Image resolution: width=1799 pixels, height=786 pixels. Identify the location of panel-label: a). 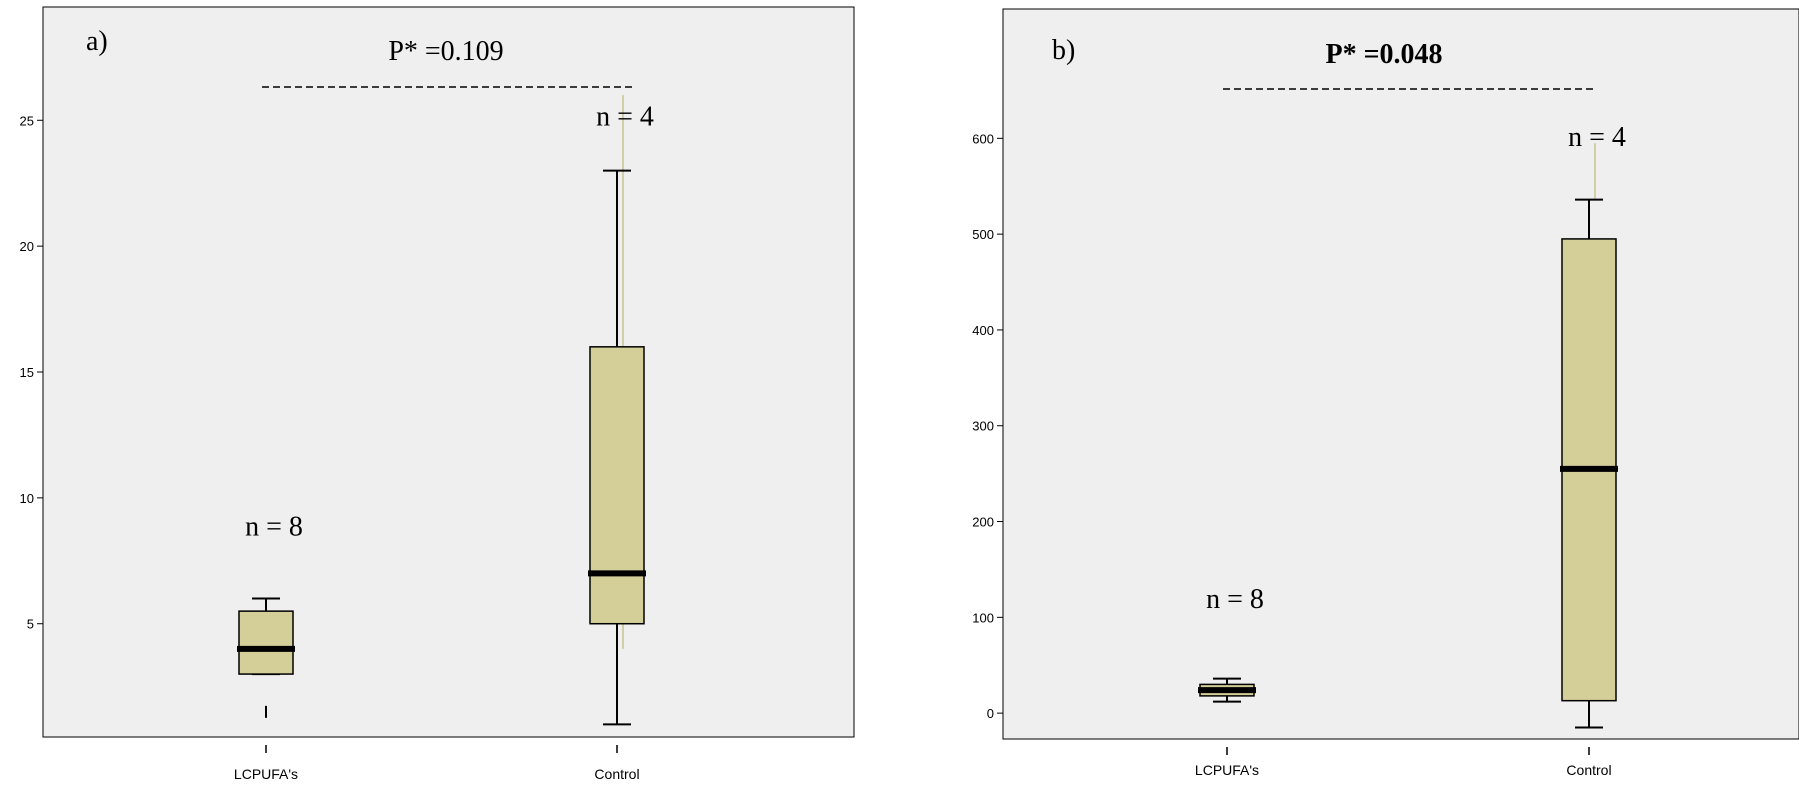
(97, 41).